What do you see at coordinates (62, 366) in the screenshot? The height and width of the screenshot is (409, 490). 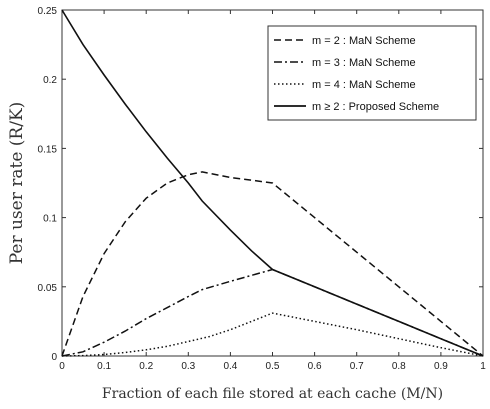 I see `x-tick-label: 0` at bounding box center [62, 366].